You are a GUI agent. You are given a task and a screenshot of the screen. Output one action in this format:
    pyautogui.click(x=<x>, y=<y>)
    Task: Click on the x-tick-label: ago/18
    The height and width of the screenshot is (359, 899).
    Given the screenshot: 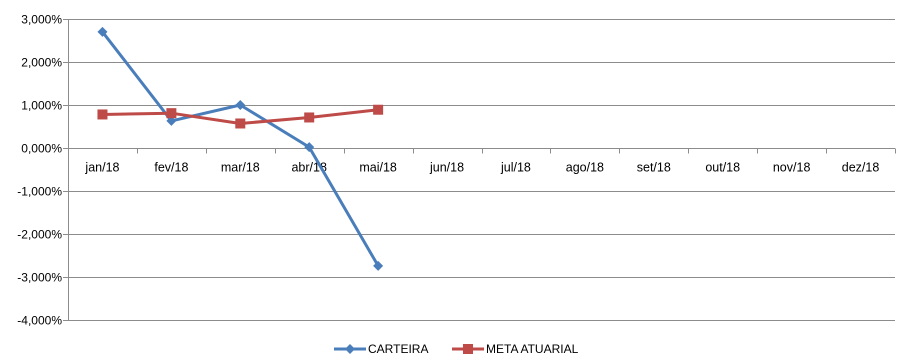 What is the action you would take?
    pyautogui.click(x=585, y=168)
    